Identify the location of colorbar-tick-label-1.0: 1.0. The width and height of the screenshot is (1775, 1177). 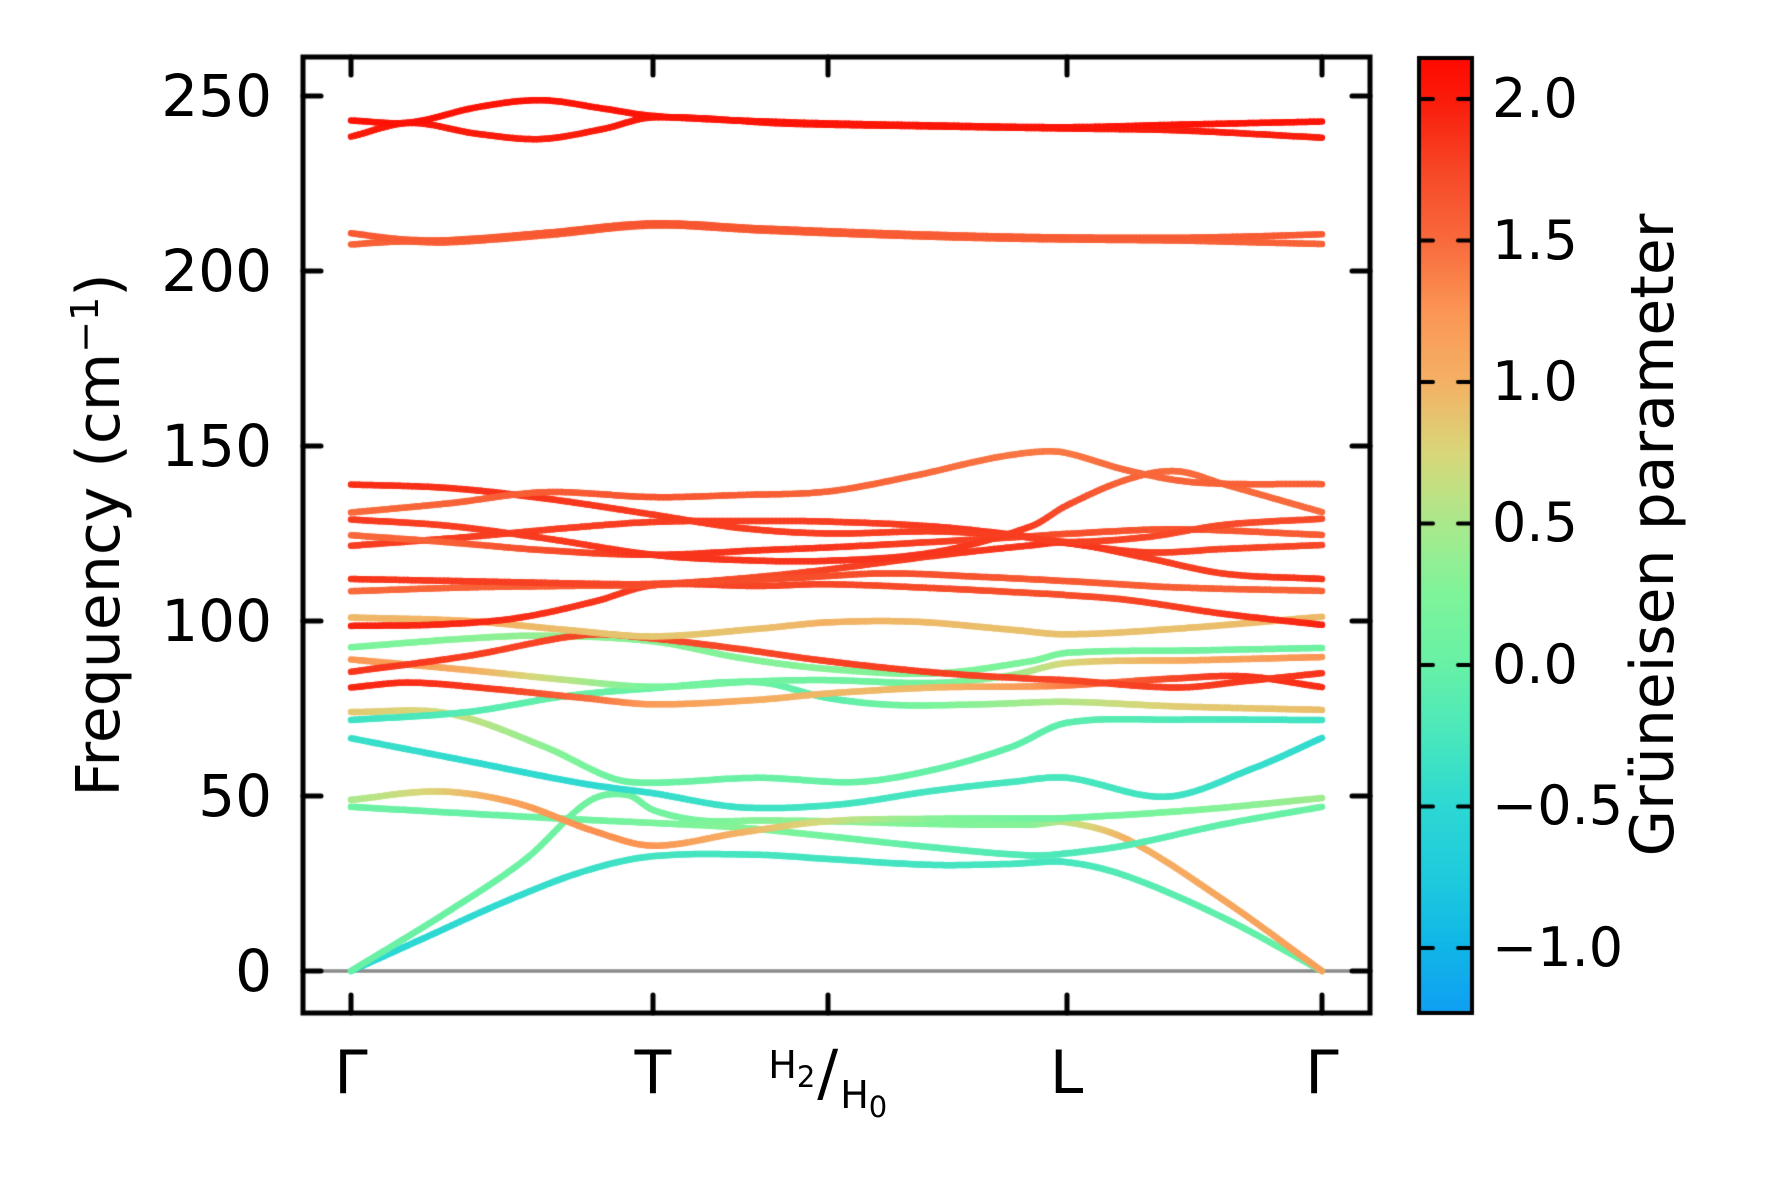
(1535, 381).